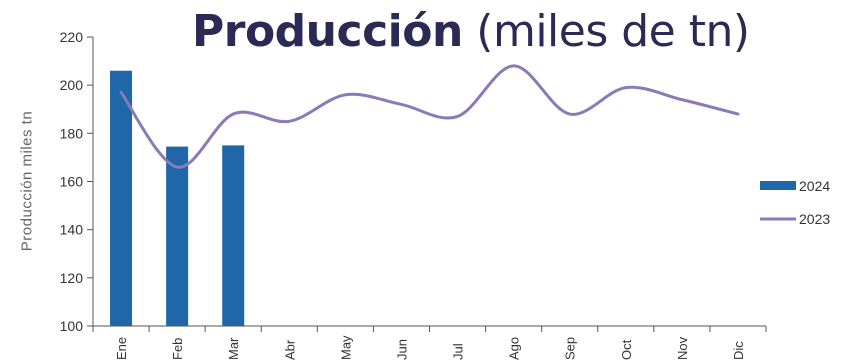 Image resolution: width=851 pixels, height=364 pixels. I want to click on legend-label-2024: 2024, so click(814, 186).